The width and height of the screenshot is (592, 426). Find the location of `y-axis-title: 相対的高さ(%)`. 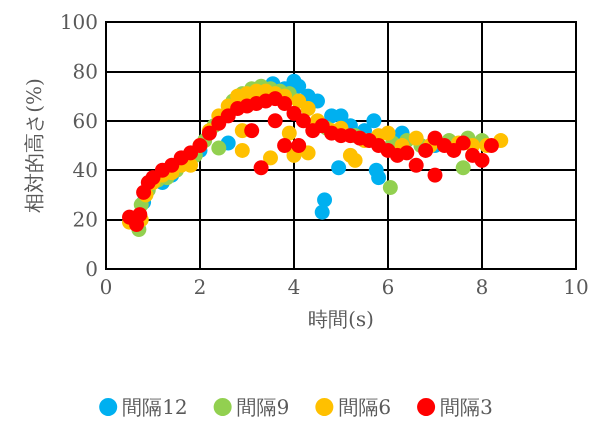

y-axis-title: 相対的高さ(%) is located at coordinates (34, 145).